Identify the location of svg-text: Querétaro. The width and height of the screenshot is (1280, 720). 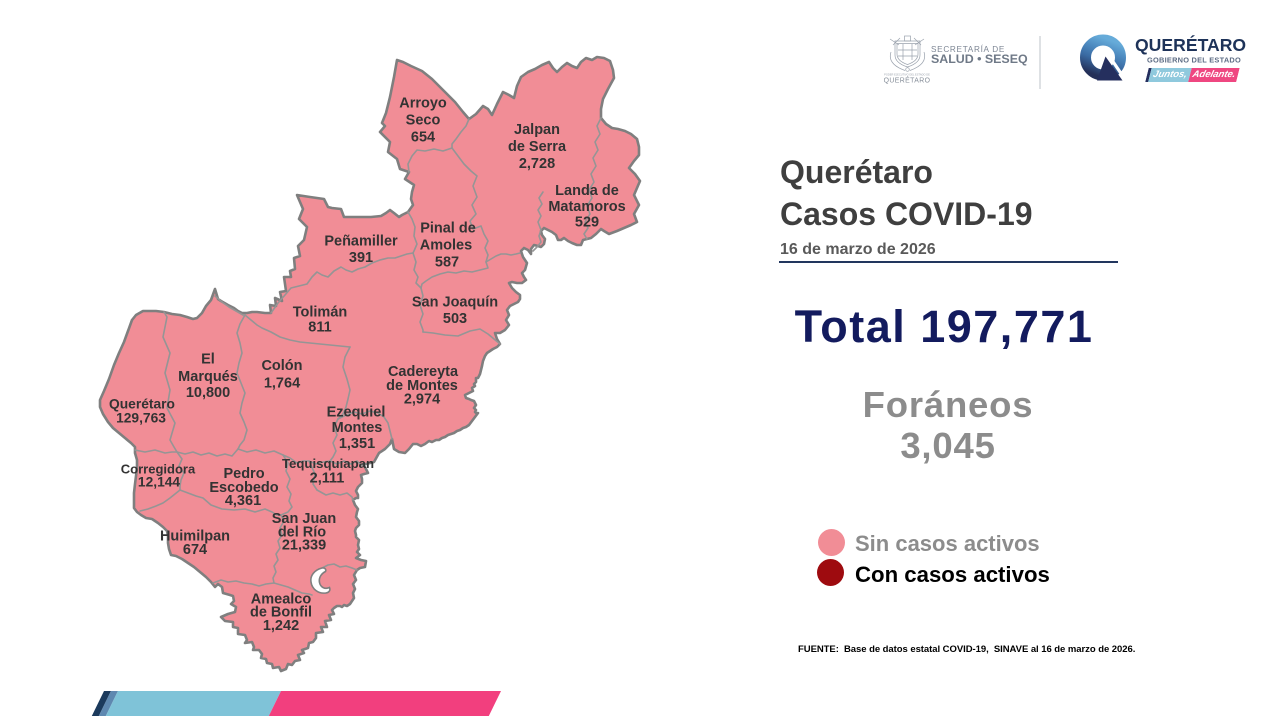
(142, 404).